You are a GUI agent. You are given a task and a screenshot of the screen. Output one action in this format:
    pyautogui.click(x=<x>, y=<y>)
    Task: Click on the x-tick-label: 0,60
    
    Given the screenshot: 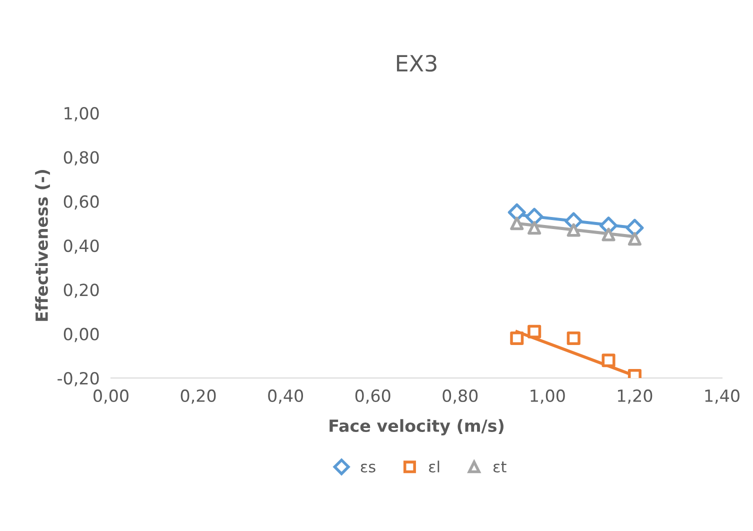 What is the action you would take?
    pyautogui.click(x=372, y=396)
    